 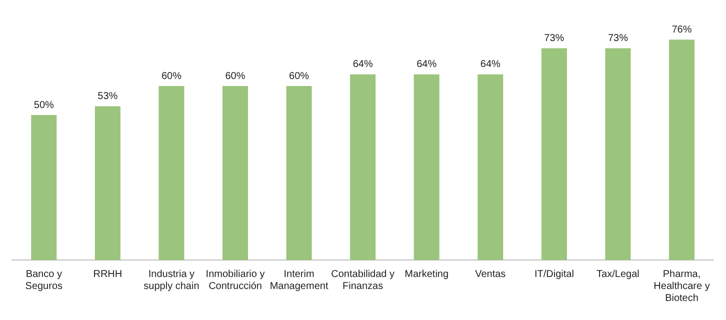 What do you see at coordinates (682, 286) in the screenshot?
I see `x-tick-label: Pharma, Healthcare y Biotech` at bounding box center [682, 286].